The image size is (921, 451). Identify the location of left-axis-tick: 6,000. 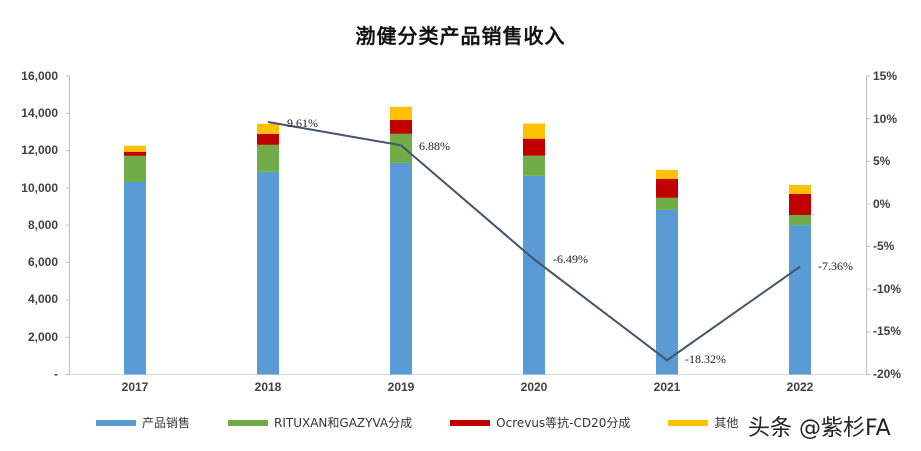
(42, 262).